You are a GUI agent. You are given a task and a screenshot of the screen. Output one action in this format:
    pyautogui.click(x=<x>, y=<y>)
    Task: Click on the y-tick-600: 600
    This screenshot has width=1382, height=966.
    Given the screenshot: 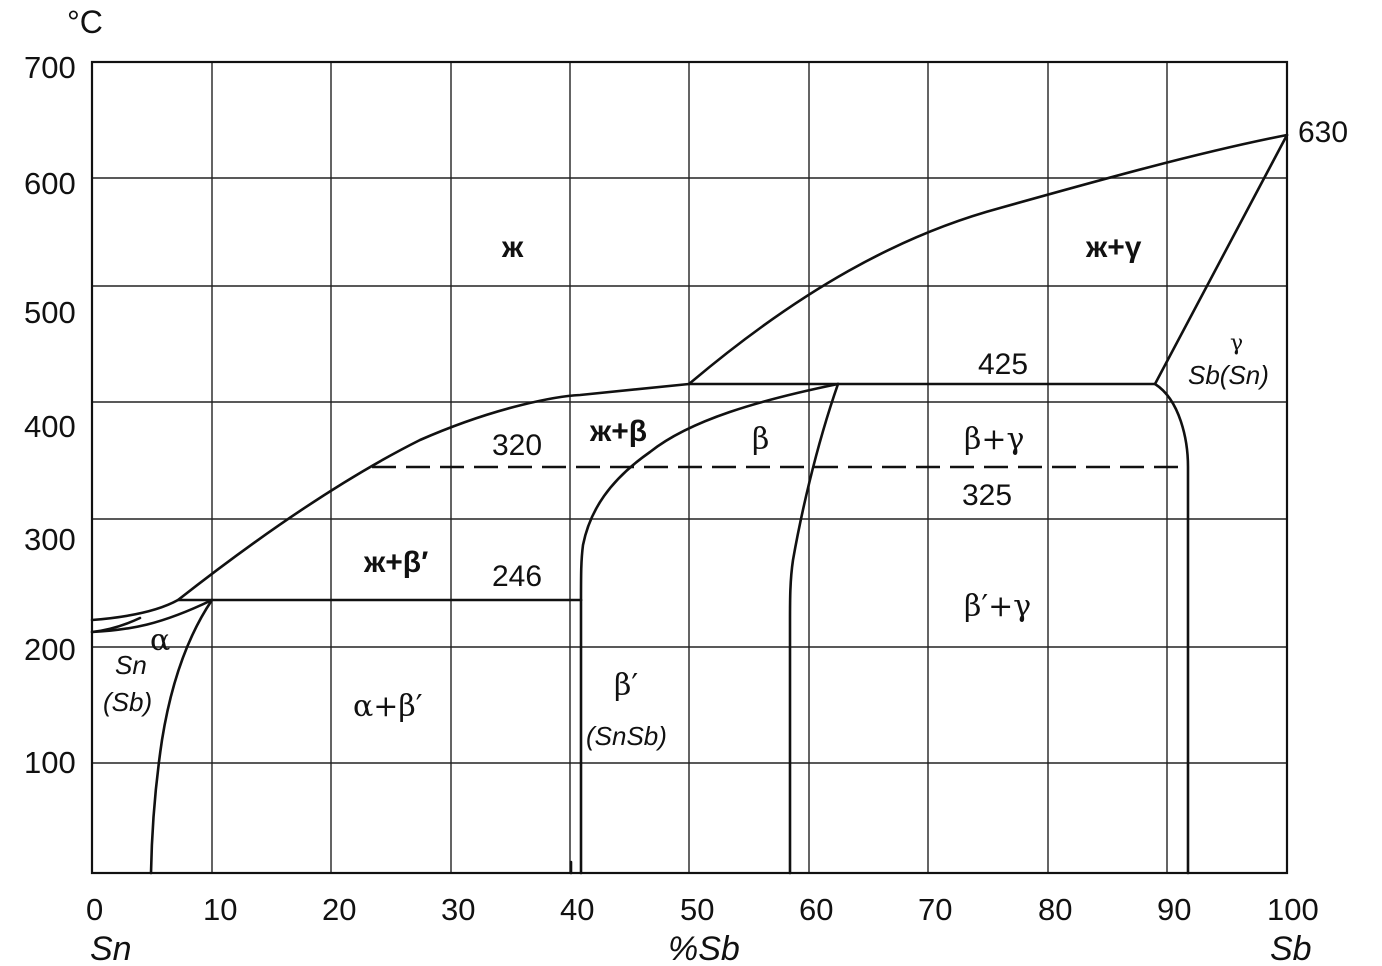 What is the action you would take?
    pyautogui.click(x=50, y=183)
    